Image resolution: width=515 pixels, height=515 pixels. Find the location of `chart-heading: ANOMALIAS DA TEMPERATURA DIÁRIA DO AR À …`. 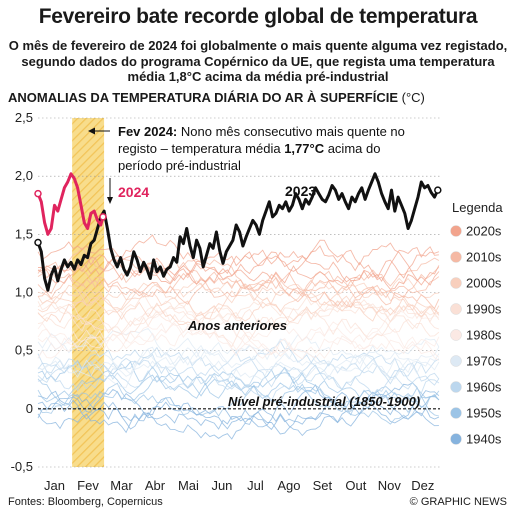

chart-heading: ANOMALIAS DA TEMPERATURA DIÁRIA DO AR À … is located at coordinates (216, 97).